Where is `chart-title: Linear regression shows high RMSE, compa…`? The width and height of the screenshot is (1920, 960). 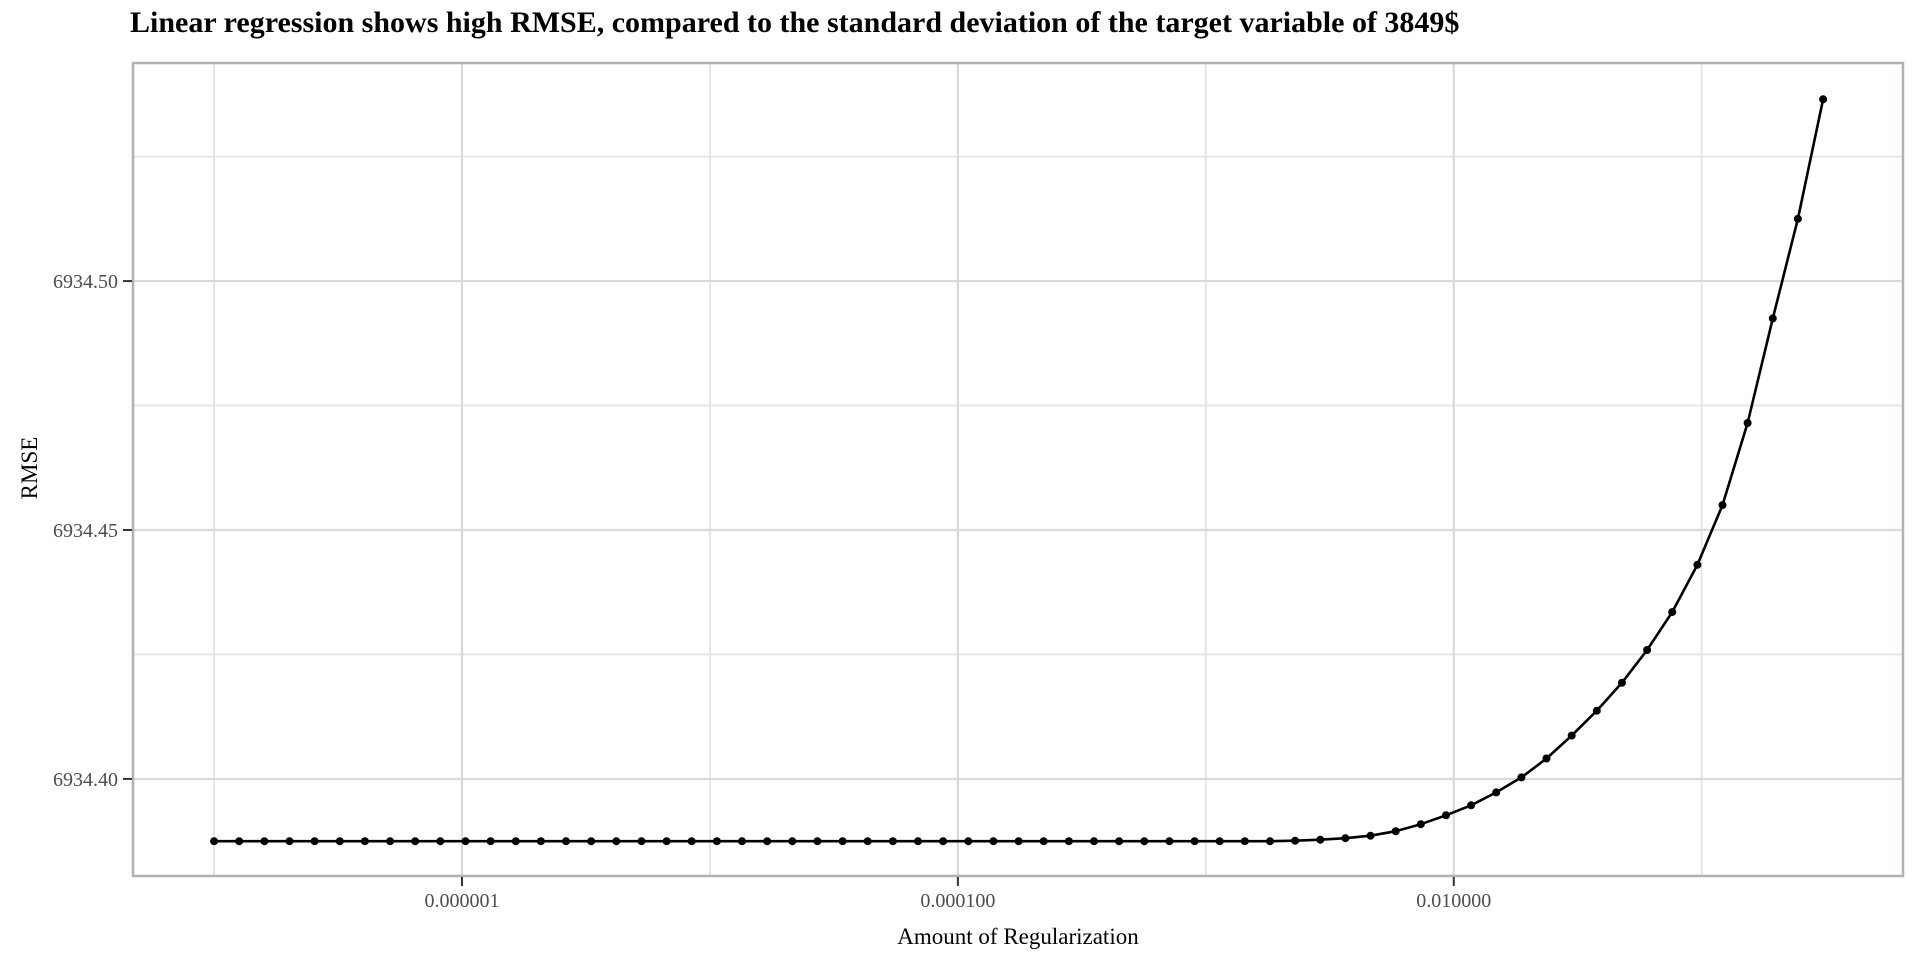
chart-title: Linear regression shows high RMSE, compa… is located at coordinates (795, 22).